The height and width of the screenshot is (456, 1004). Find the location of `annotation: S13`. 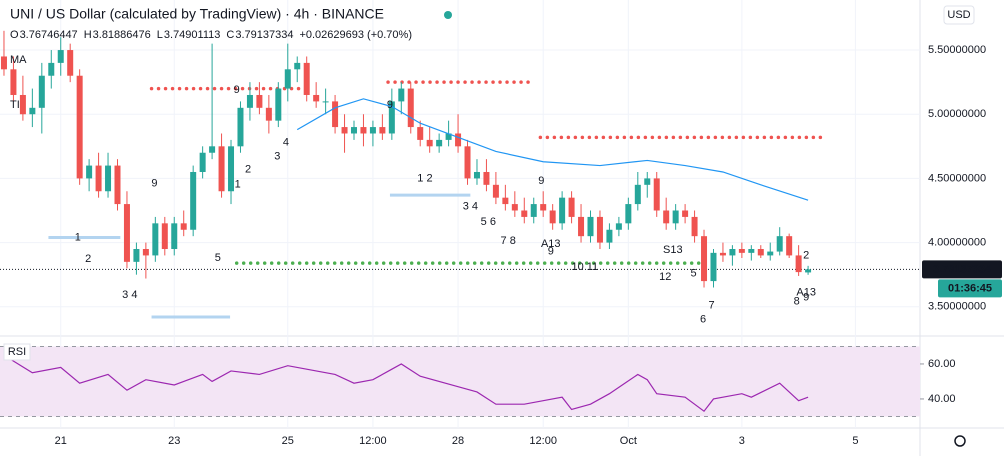

annotation: S13 is located at coordinates (673, 250).